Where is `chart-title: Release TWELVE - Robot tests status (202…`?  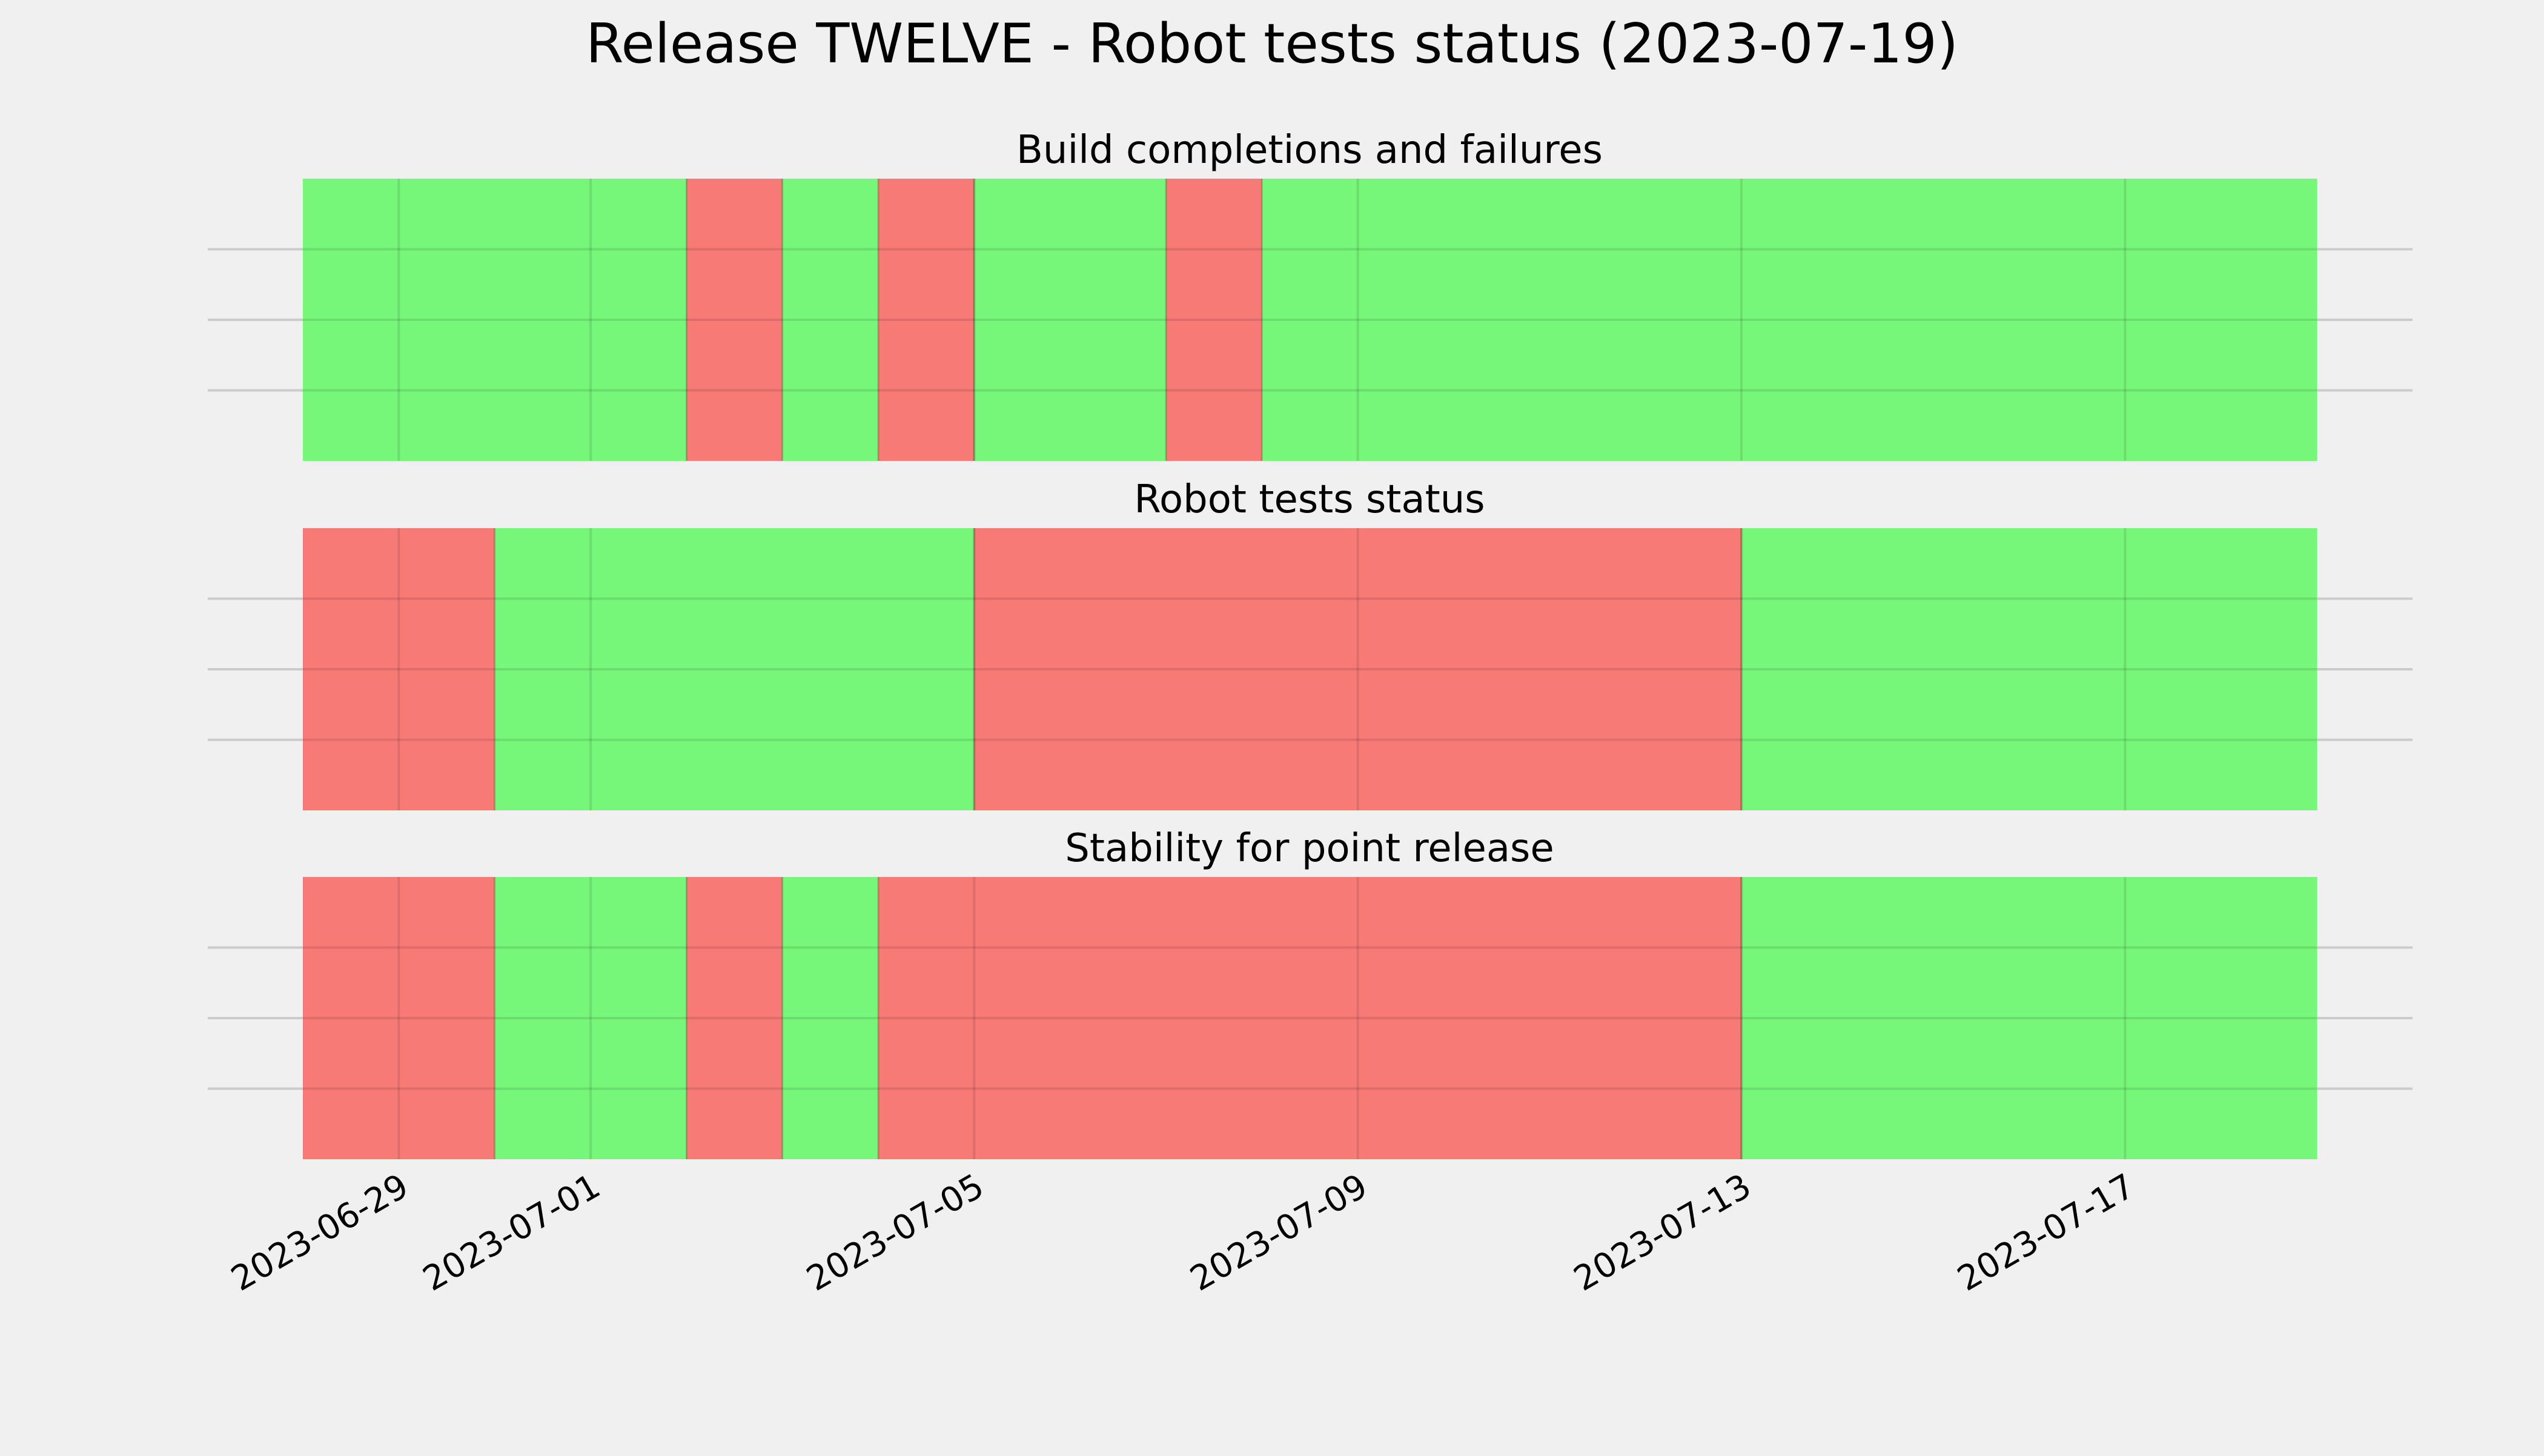
chart-title: Release TWELVE - Robot tests status (202… is located at coordinates (1272, 44).